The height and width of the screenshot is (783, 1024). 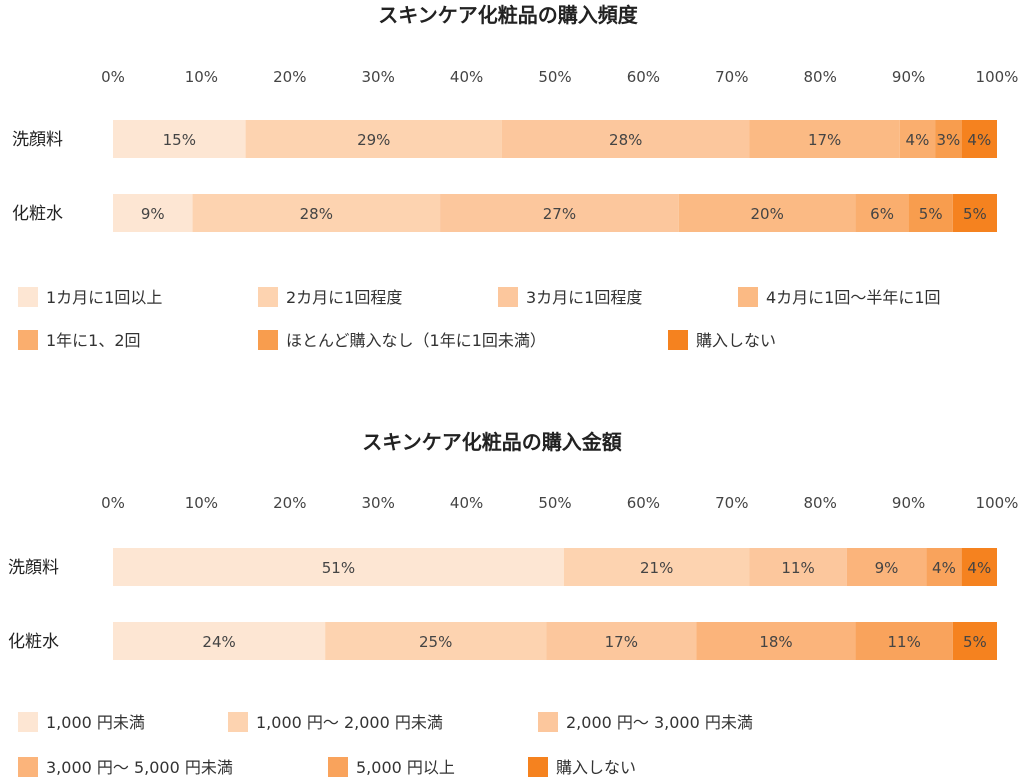 What do you see at coordinates (95, 722) in the screenshot?
I see `legend-label: 1,000 円未満` at bounding box center [95, 722].